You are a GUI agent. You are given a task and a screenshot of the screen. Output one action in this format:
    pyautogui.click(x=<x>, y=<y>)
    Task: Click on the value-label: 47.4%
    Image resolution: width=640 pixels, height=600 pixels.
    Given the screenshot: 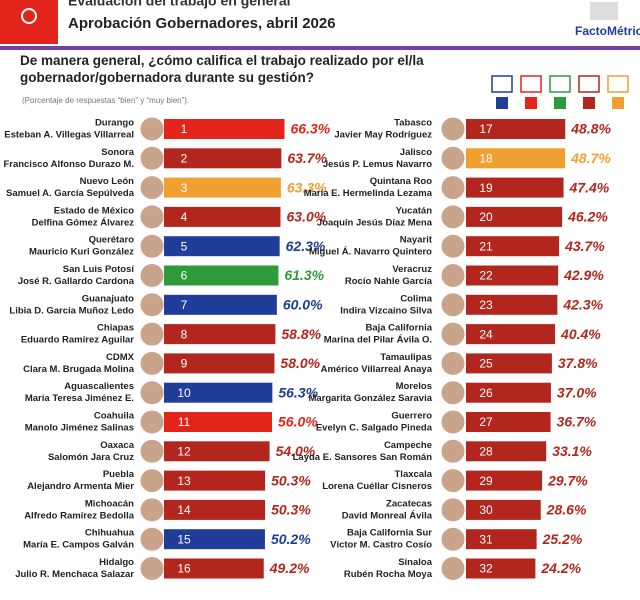 What is the action you would take?
    pyautogui.click(x=589, y=187)
    